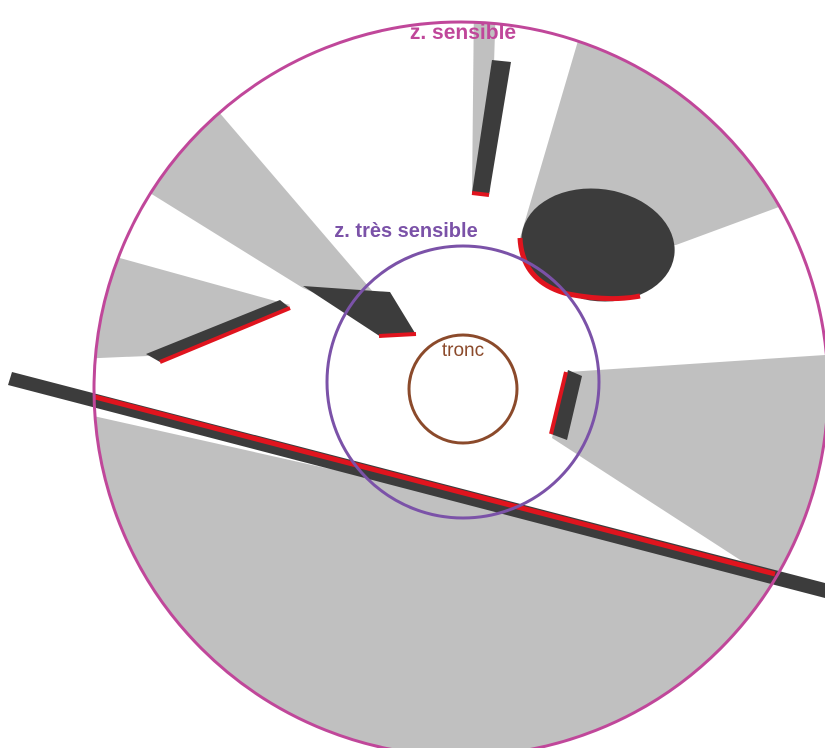 The image size is (825, 748). Describe the element at coordinates (463, 389) in the screenshot. I see `trunk-circle` at that location.